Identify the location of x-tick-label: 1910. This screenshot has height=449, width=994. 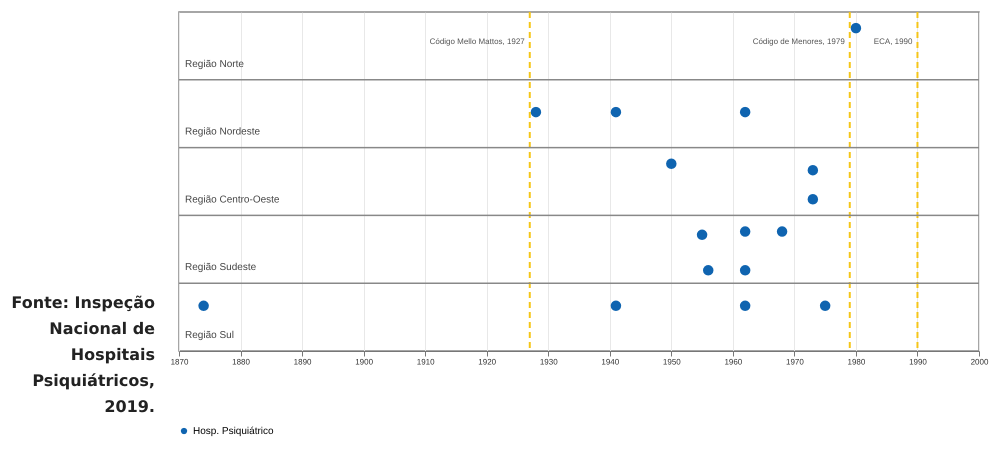
(426, 362).